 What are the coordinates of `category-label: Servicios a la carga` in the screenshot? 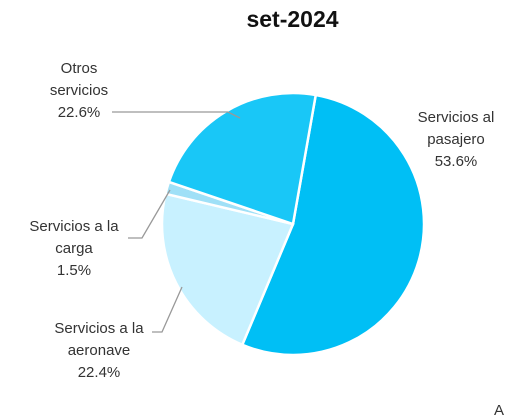 It's located at (74, 237).